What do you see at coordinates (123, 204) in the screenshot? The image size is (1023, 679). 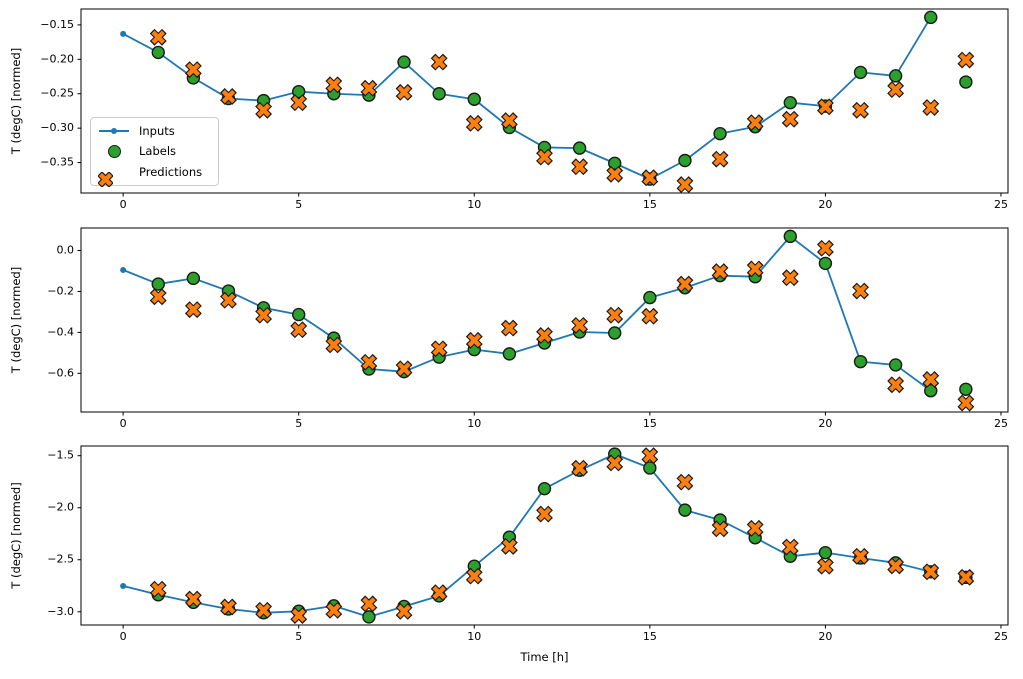 I see `x-tick-label: 0` at bounding box center [123, 204].